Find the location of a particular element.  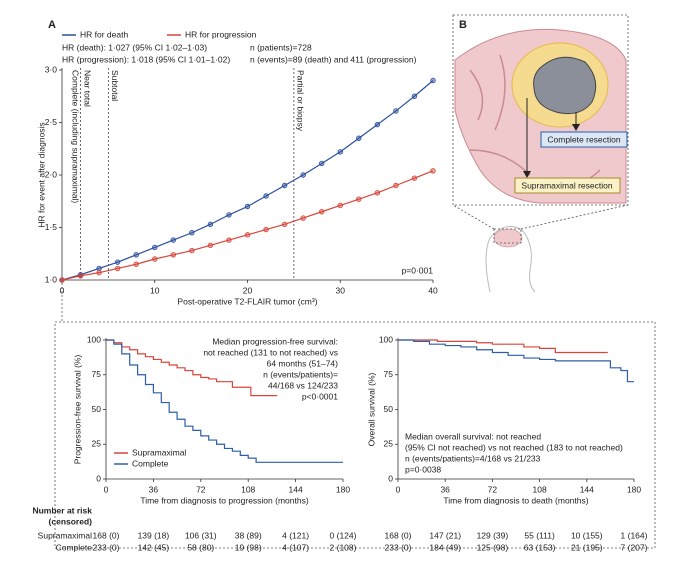

stat-text: p<0·0001 is located at coordinates (320, 396).